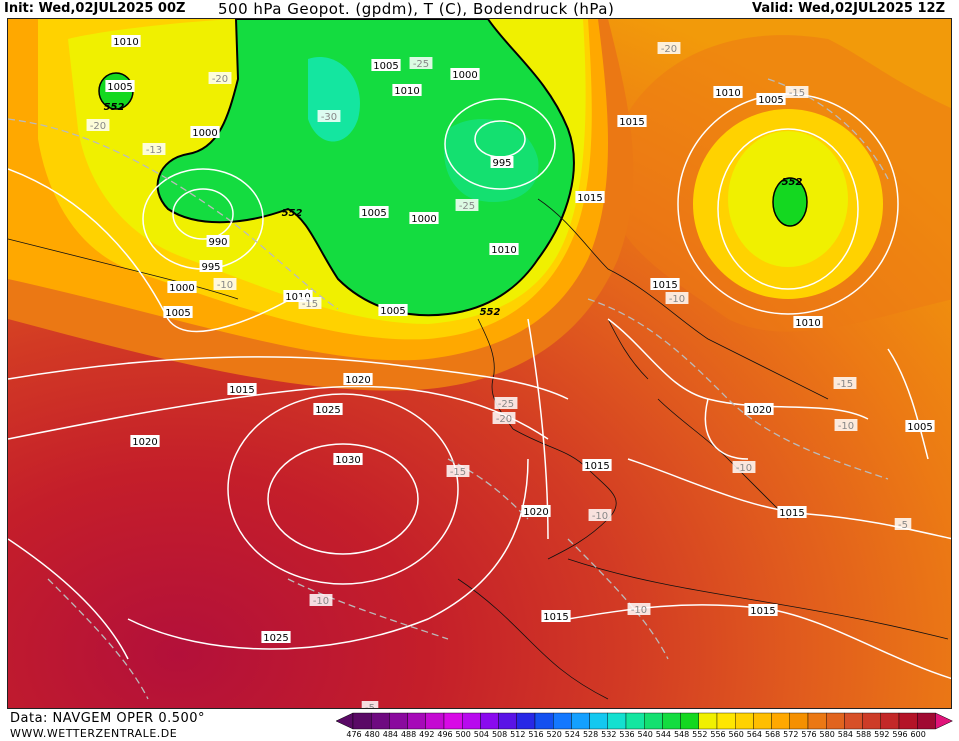  Describe the element at coordinates (809, 734) in the screenshot. I see `colorbar-tick-label: 576` at that location.